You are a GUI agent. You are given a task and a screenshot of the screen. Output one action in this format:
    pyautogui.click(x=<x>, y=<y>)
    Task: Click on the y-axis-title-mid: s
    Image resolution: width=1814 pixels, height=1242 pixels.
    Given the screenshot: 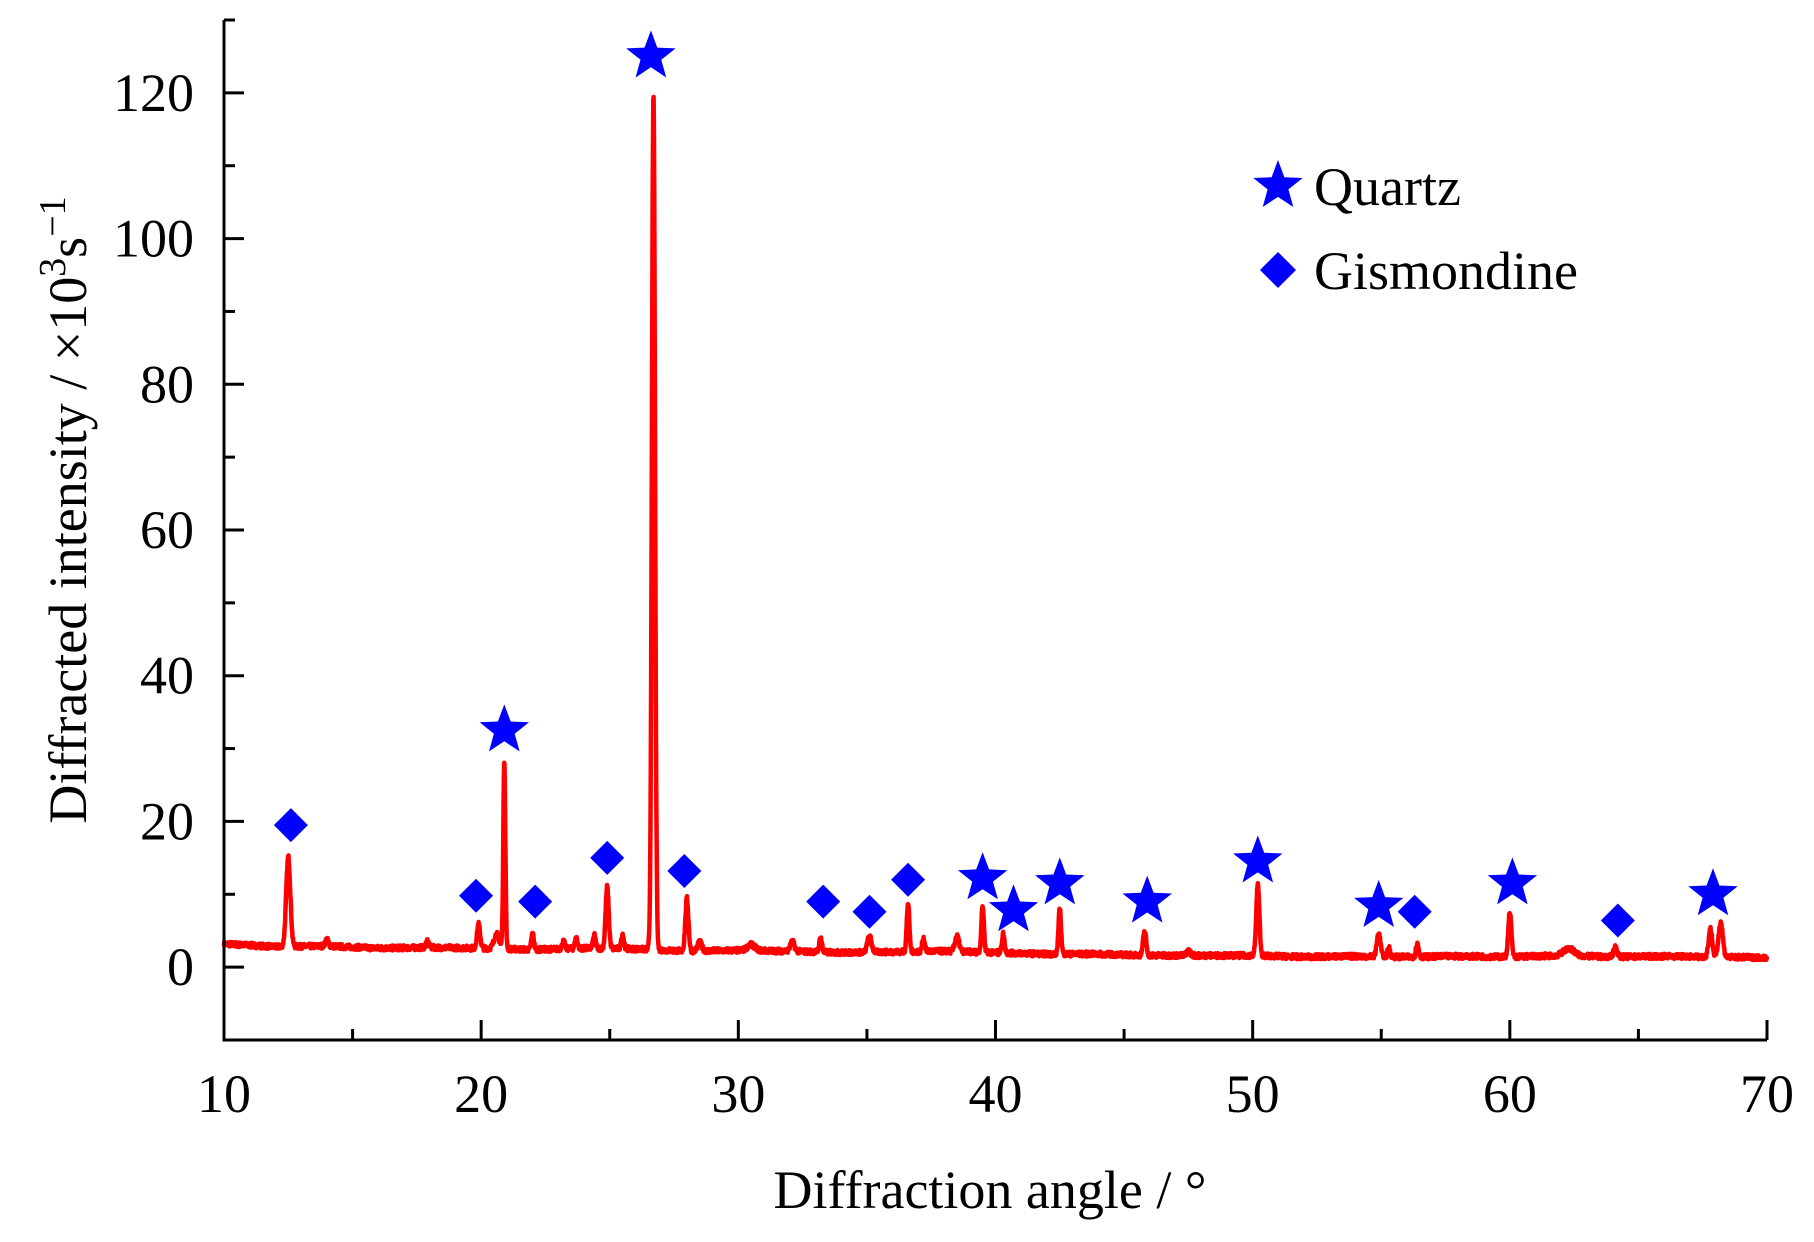 What is the action you would take?
    pyautogui.click(x=68, y=247)
    